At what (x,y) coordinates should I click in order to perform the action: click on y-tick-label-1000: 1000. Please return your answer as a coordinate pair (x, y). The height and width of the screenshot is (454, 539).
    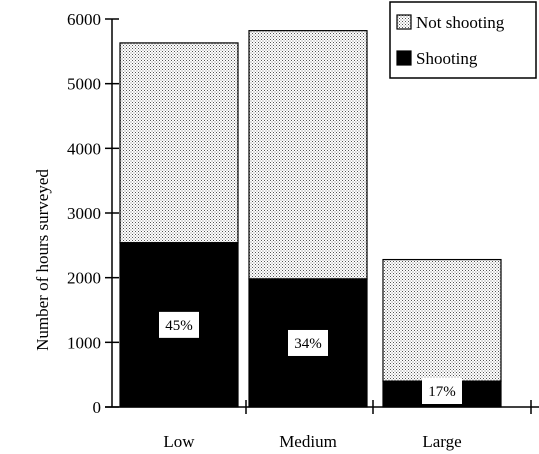
    Looking at the image, I should click on (84, 342).